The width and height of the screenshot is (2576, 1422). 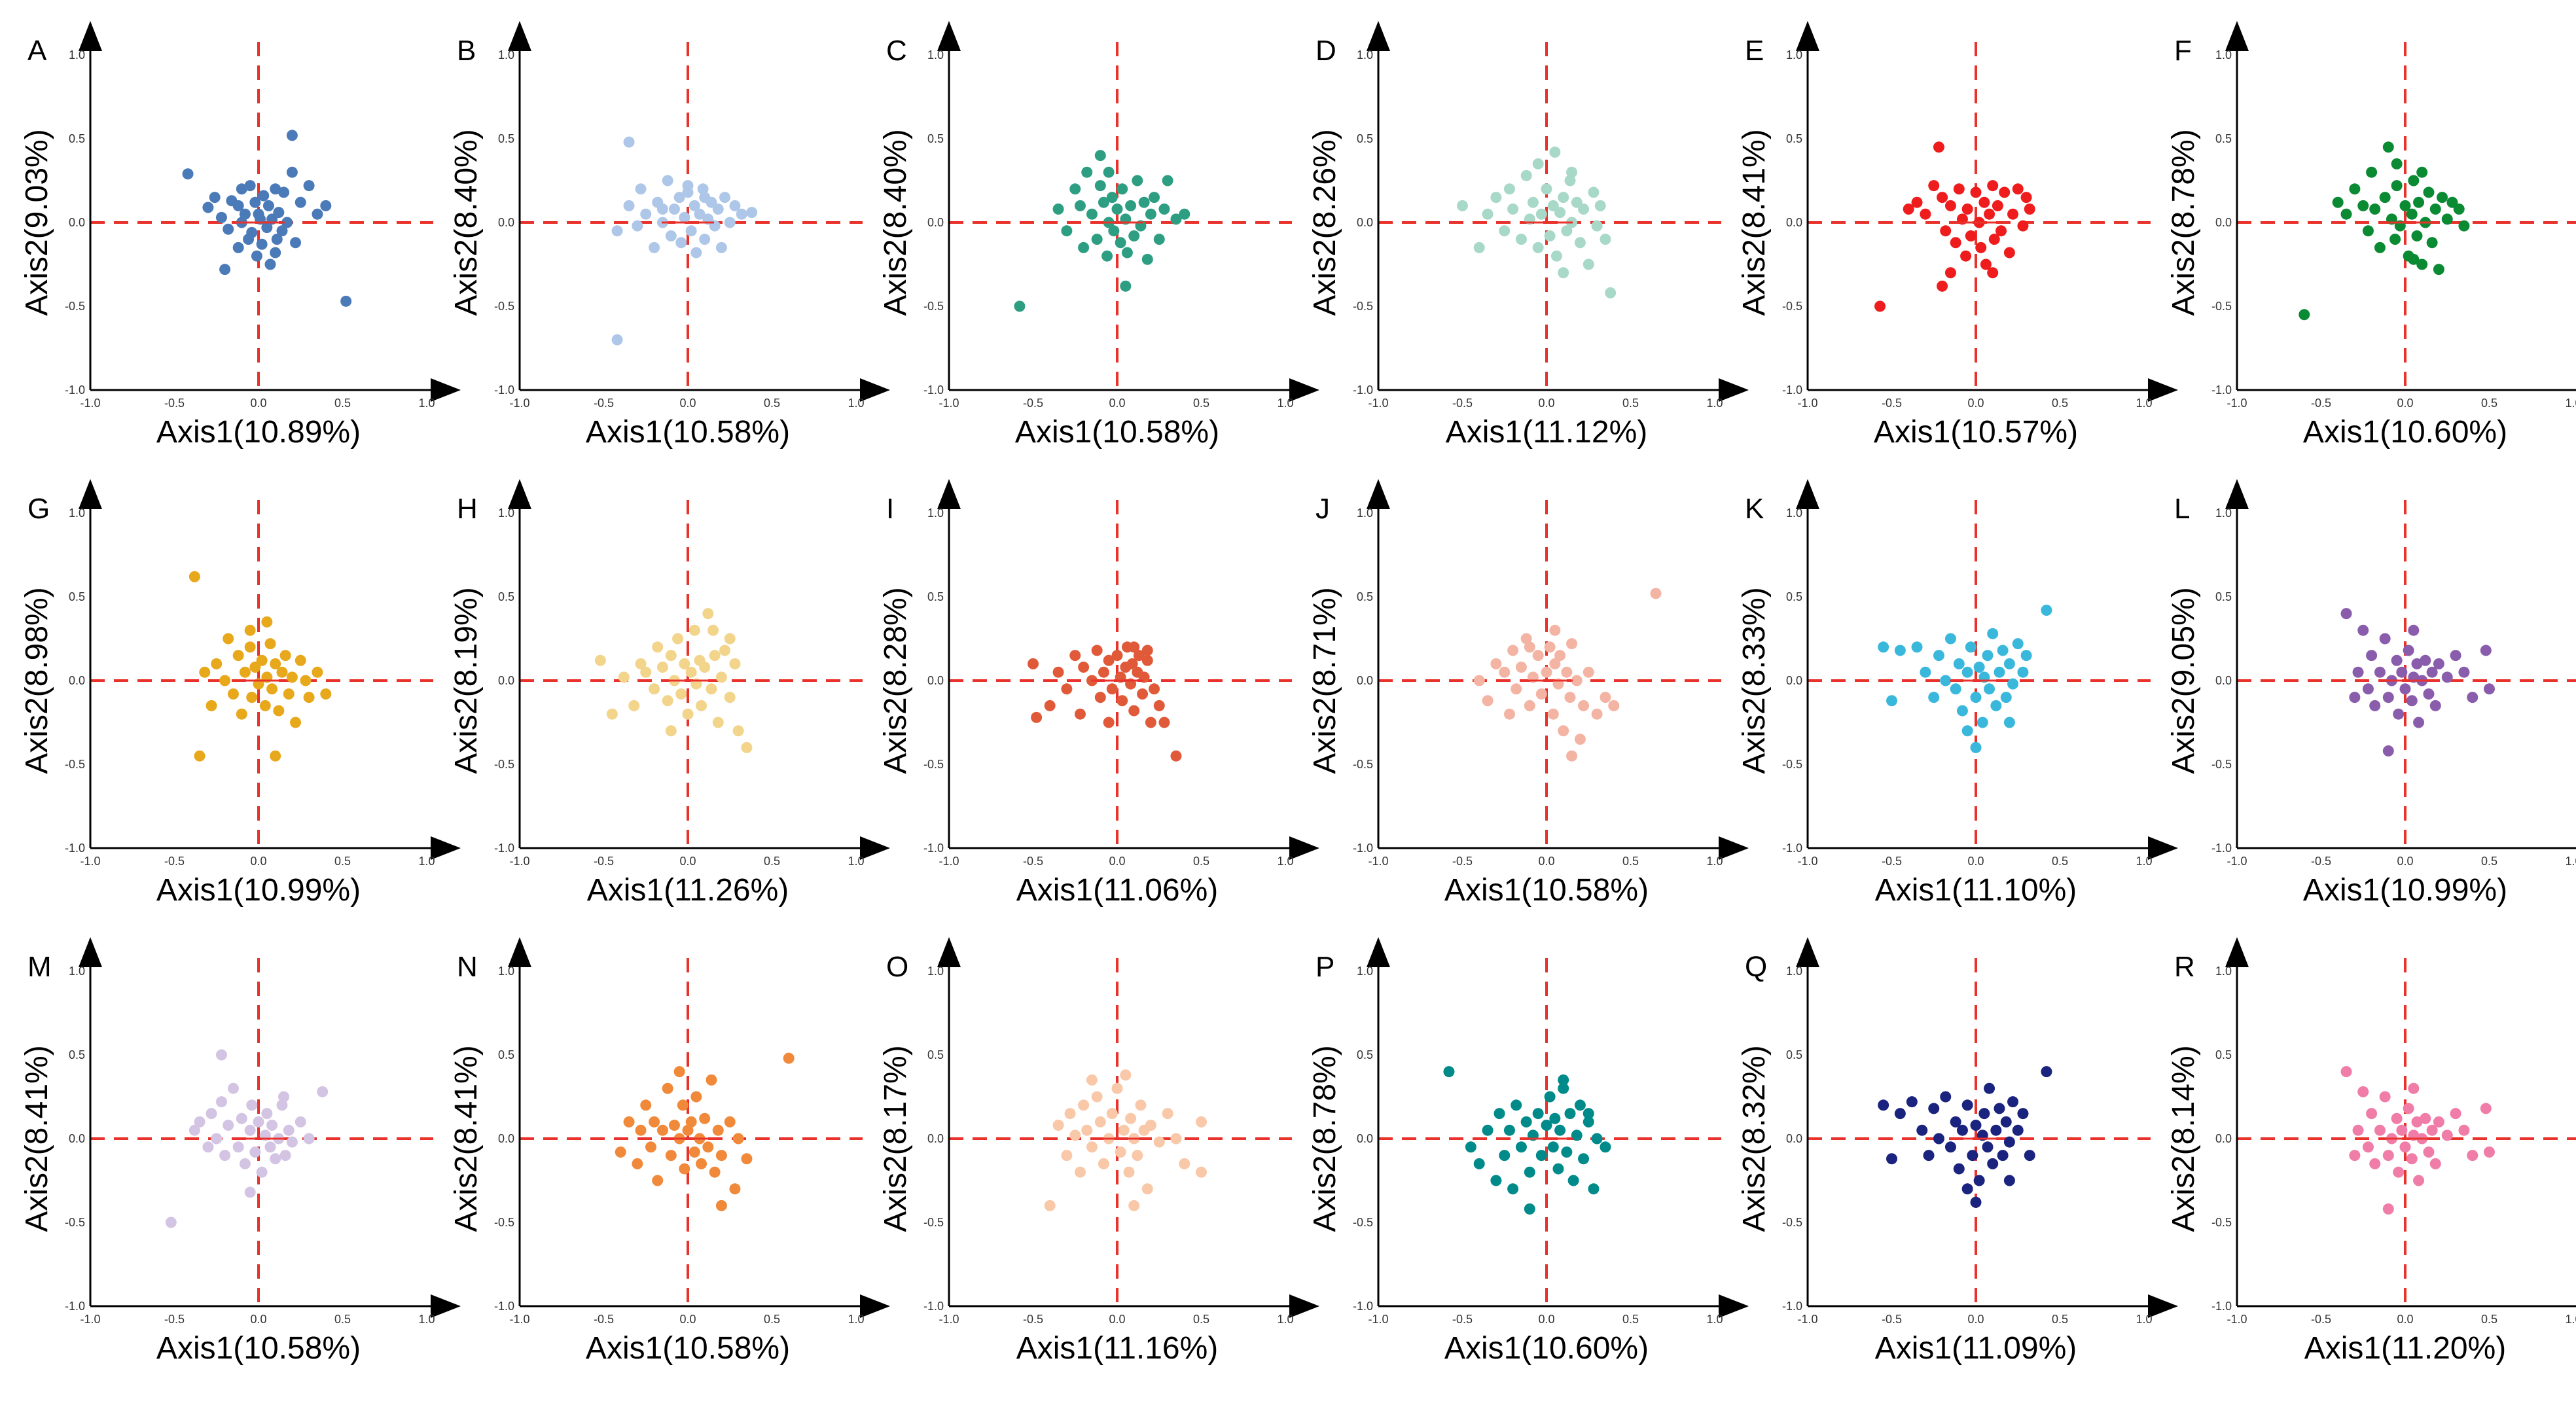 I want to click on y-axis-title: Axis2(8.28%), so click(x=895, y=680).